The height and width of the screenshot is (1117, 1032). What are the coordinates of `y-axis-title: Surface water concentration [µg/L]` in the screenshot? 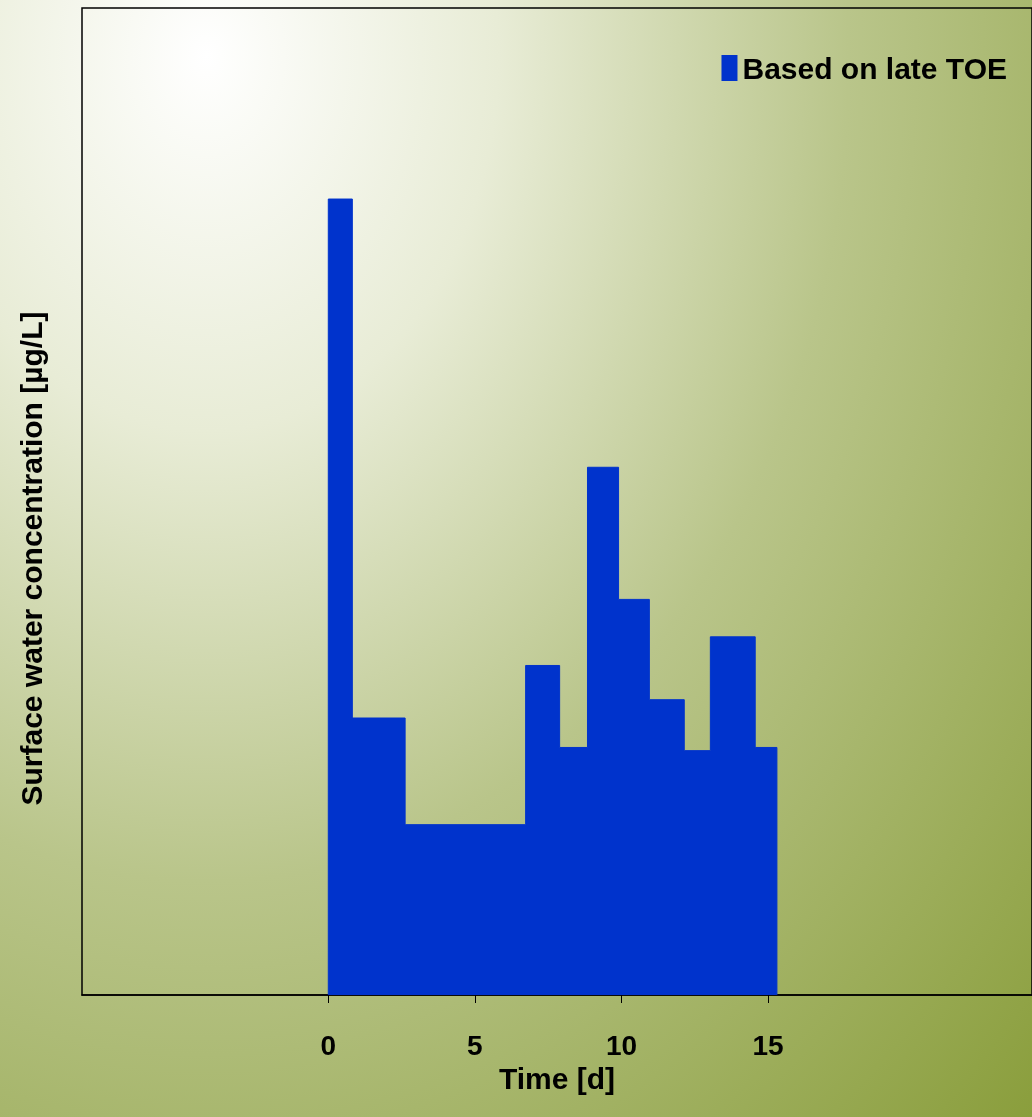 It's located at (31, 558).